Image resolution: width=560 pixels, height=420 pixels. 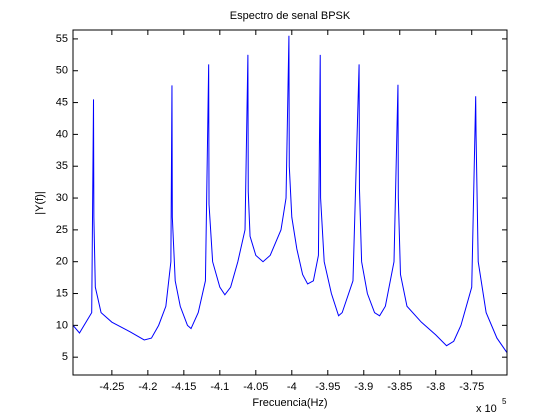 What do you see at coordinates (111, 387) in the screenshot?
I see `x-tick-label: -4.25` at bounding box center [111, 387].